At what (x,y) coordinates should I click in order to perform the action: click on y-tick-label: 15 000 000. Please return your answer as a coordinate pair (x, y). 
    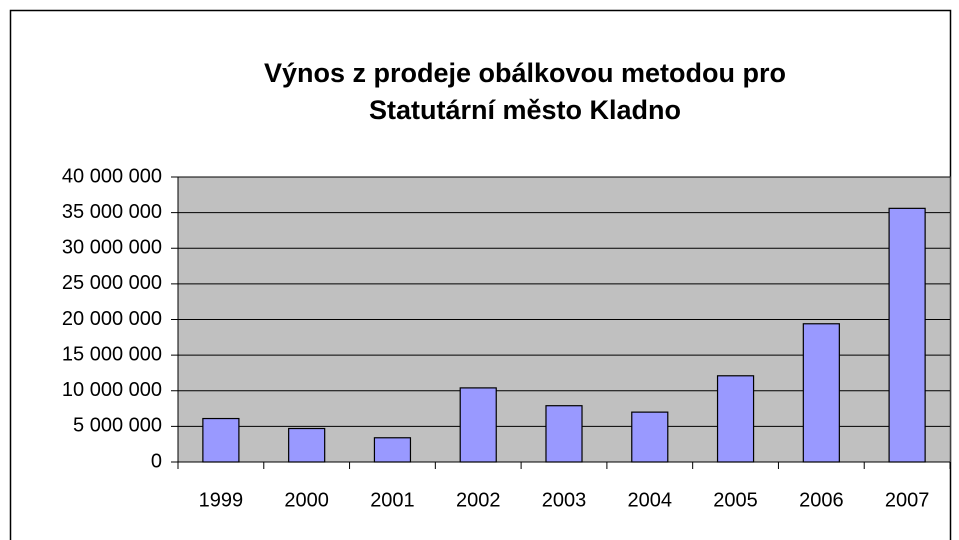
    Looking at the image, I should click on (112, 354).